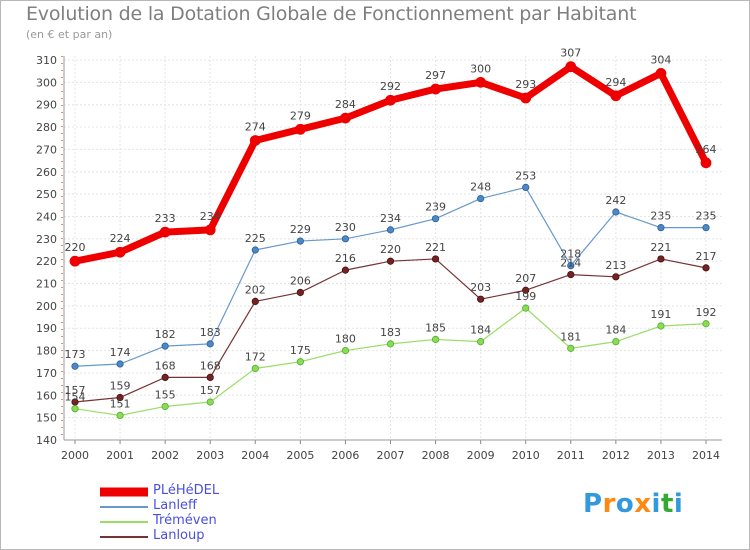 This screenshot has width=750, height=550. I want to click on data-label: 214, so click(570, 263).